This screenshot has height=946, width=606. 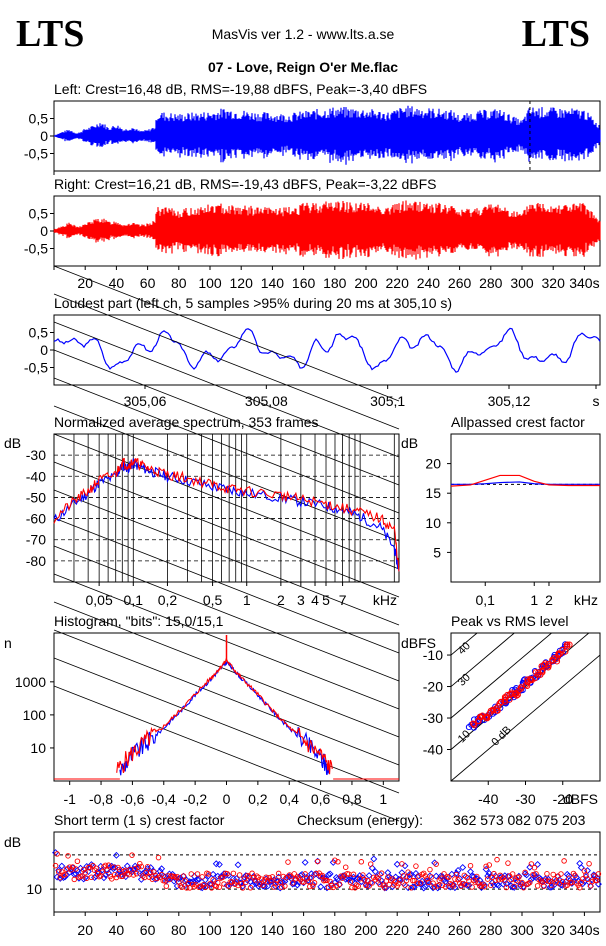 What do you see at coordinates (258, 799) in the screenshot?
I see `histogram-xtick-label: 0,2` at bounding box center [258, 799].